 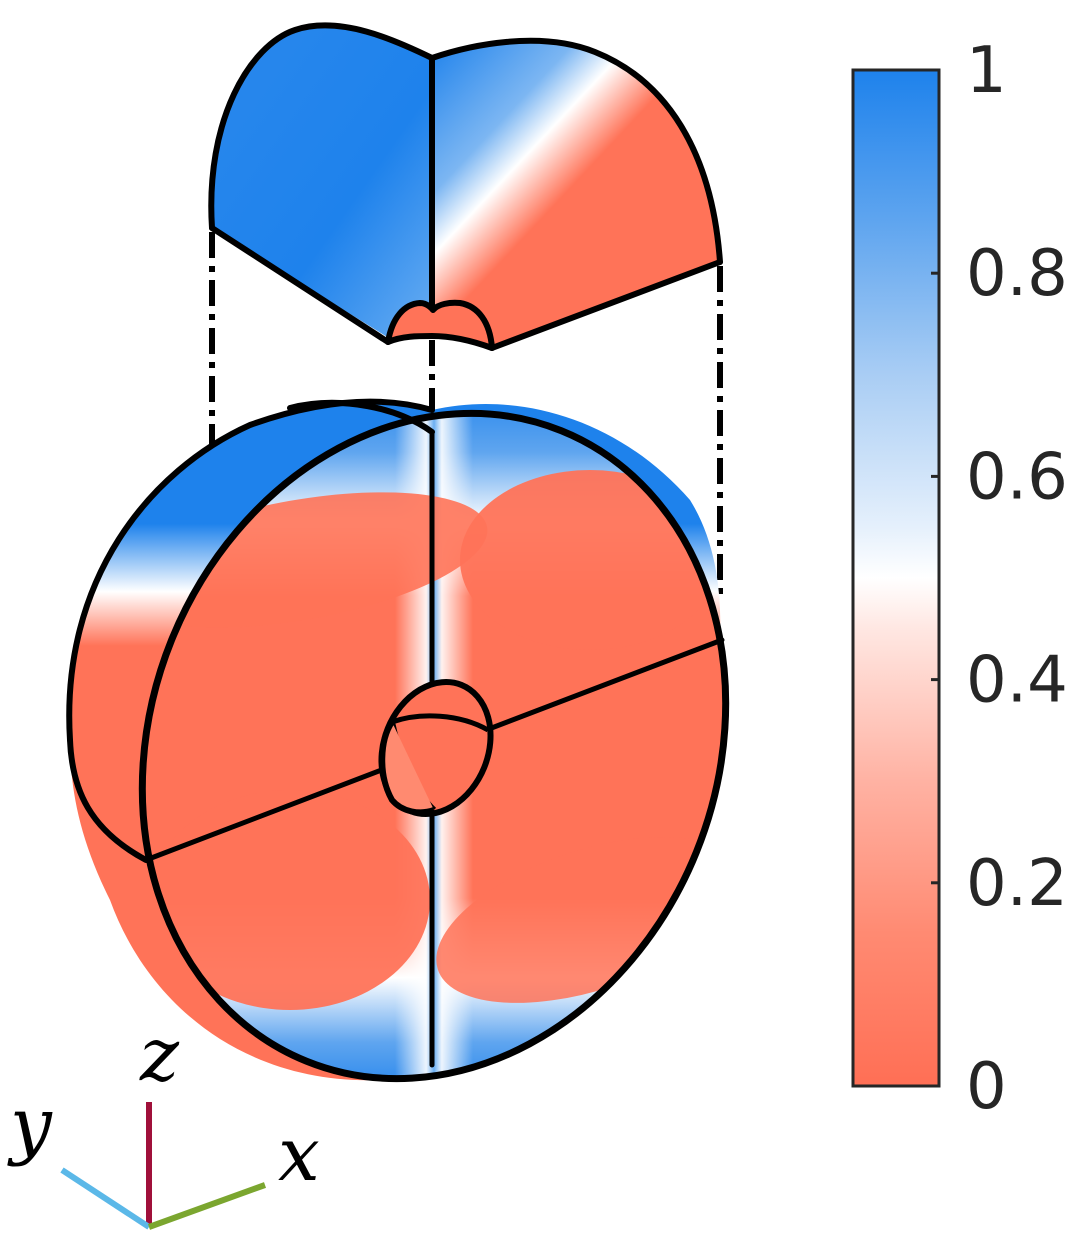 What do you see at coordinates (1017, 884) in the screenshot?
I see `colorbar-tick-label: 0.2` at bounding box center [1017, 884].